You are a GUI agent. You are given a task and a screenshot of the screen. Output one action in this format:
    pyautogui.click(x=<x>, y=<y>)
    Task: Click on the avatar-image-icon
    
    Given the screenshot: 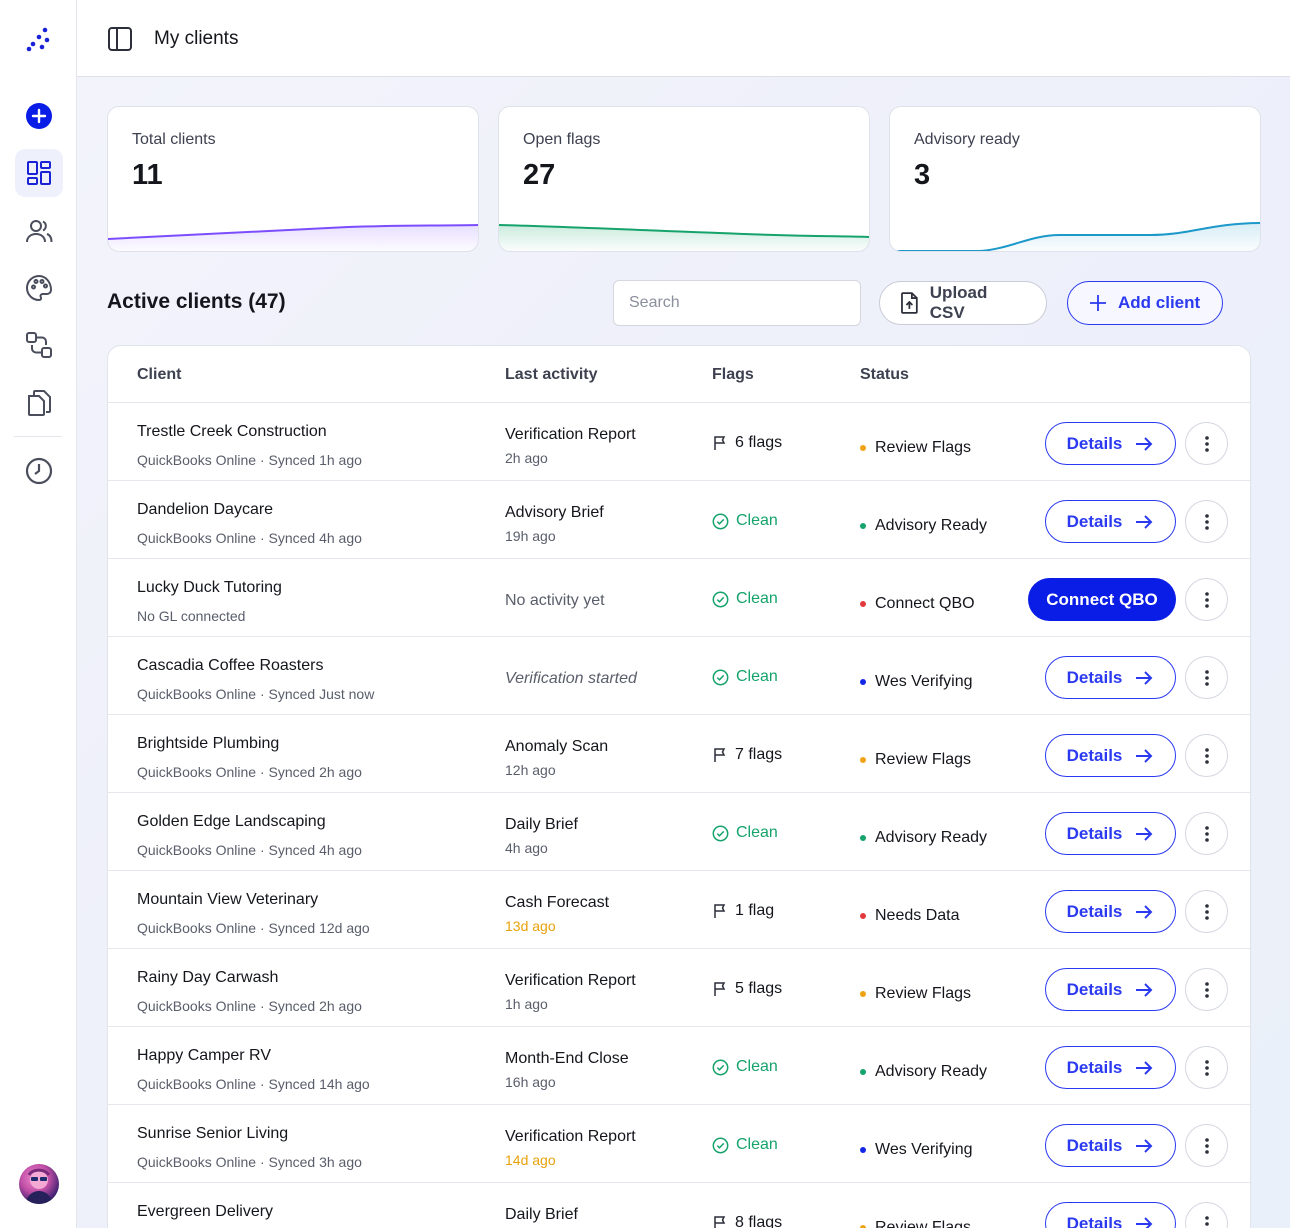 What is the action you would take?
    pyautogui.click(x=39, y=1186)
    